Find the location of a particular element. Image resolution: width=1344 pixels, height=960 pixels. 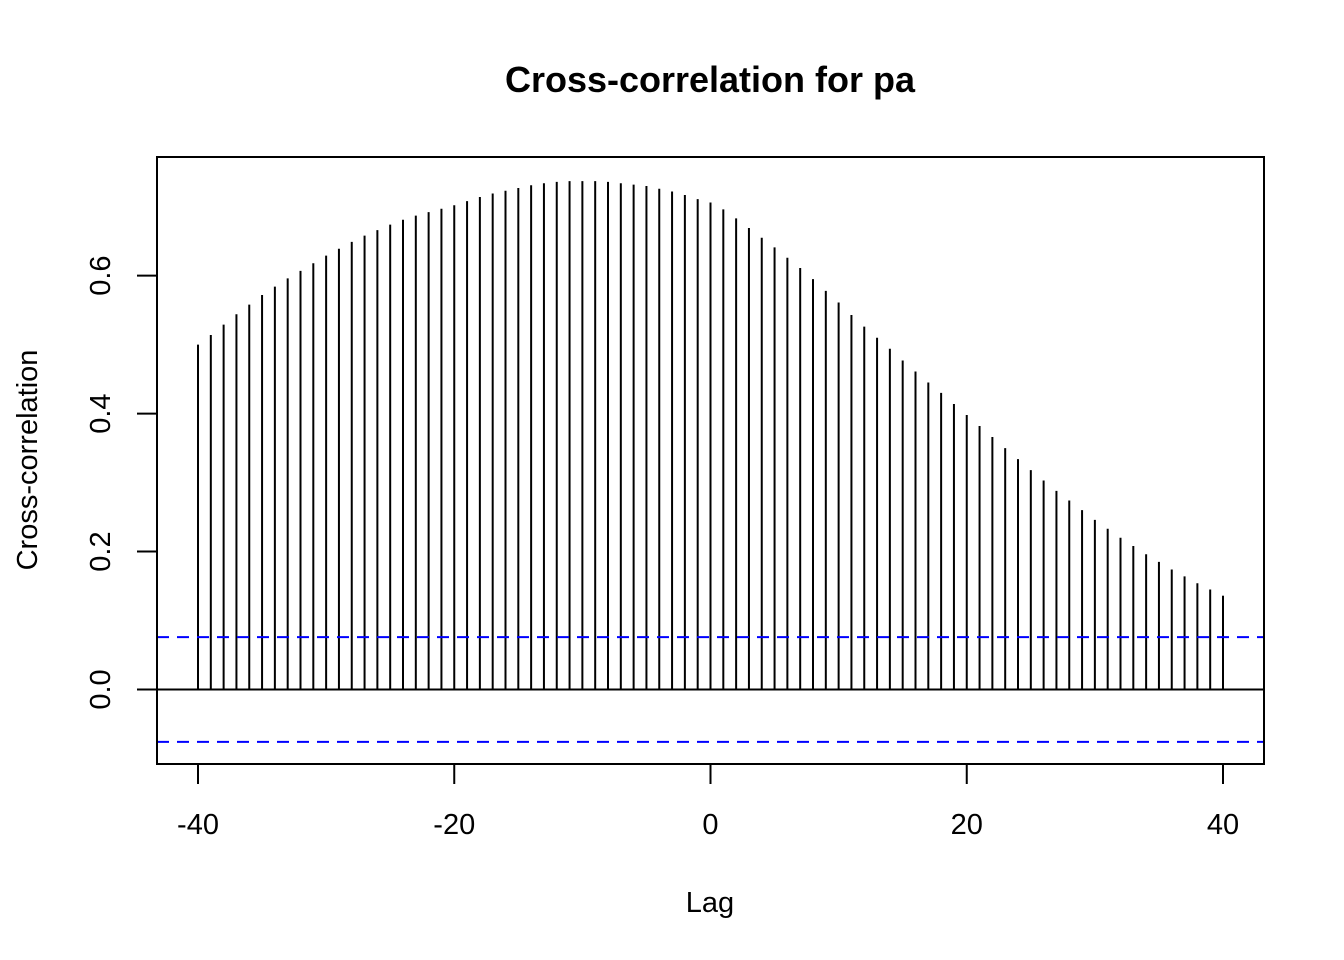

x-tick-label: 20 is located at coordinates (967, 825).